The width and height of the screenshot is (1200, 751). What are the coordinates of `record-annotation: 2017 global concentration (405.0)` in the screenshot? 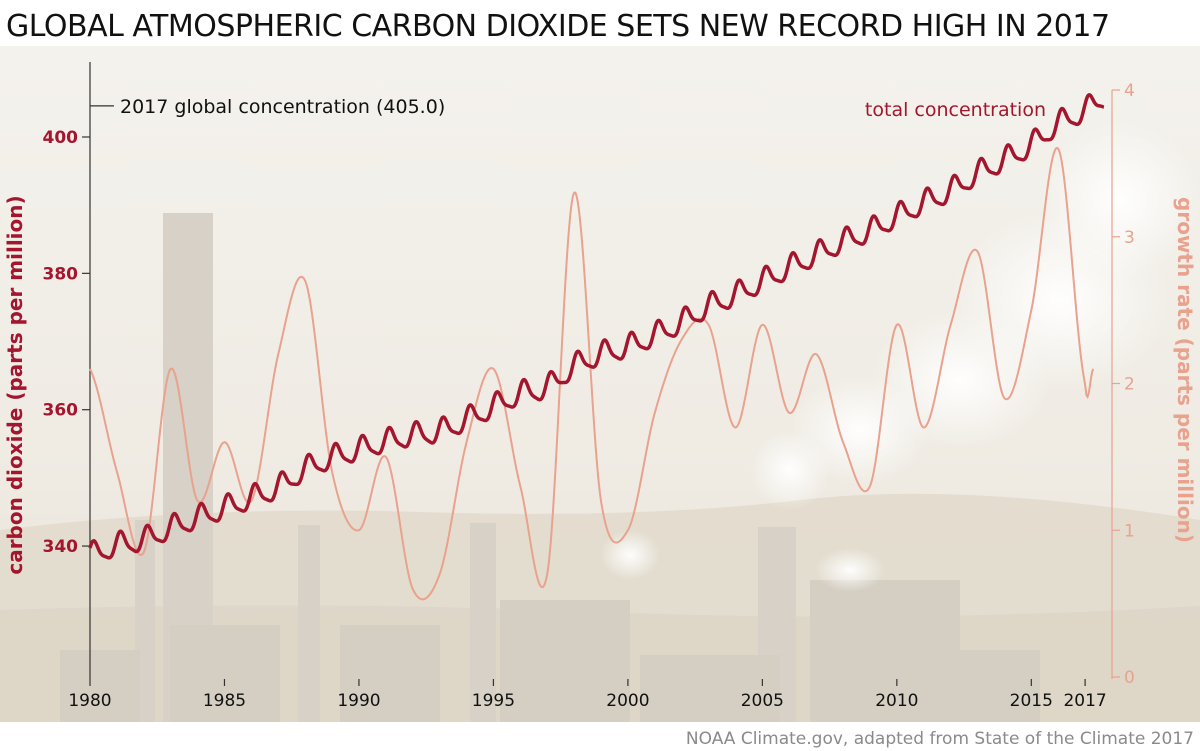 It's located at (282, 107).